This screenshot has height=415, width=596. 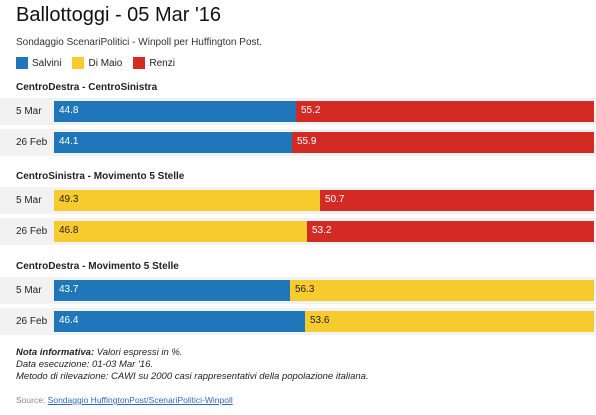 I want to click on legend-label: Di Maio, so click(x=105, y=63).